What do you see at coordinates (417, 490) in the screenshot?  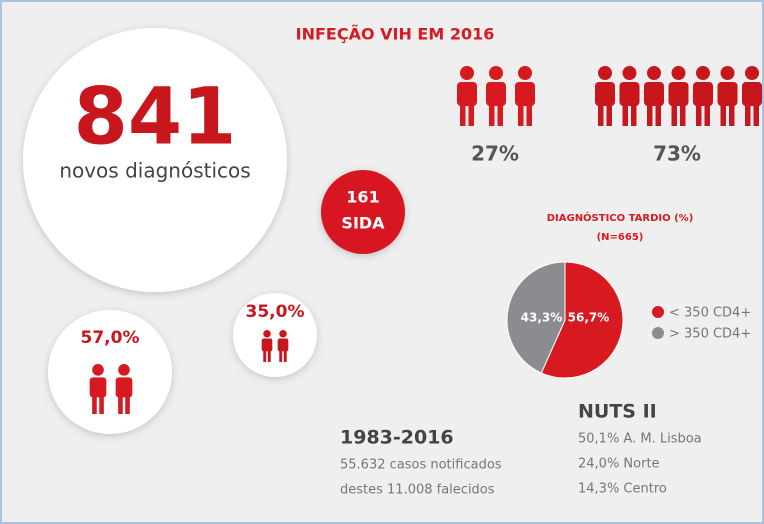 I see `history-line: destes 11.008 falecidos` at bounding box center [417, 490].